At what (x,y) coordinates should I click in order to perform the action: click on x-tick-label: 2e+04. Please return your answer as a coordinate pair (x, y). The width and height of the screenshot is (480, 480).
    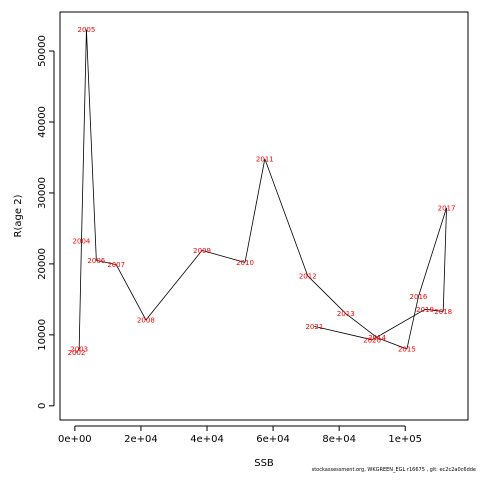
    Looking at the image, I should click on (141, 439).